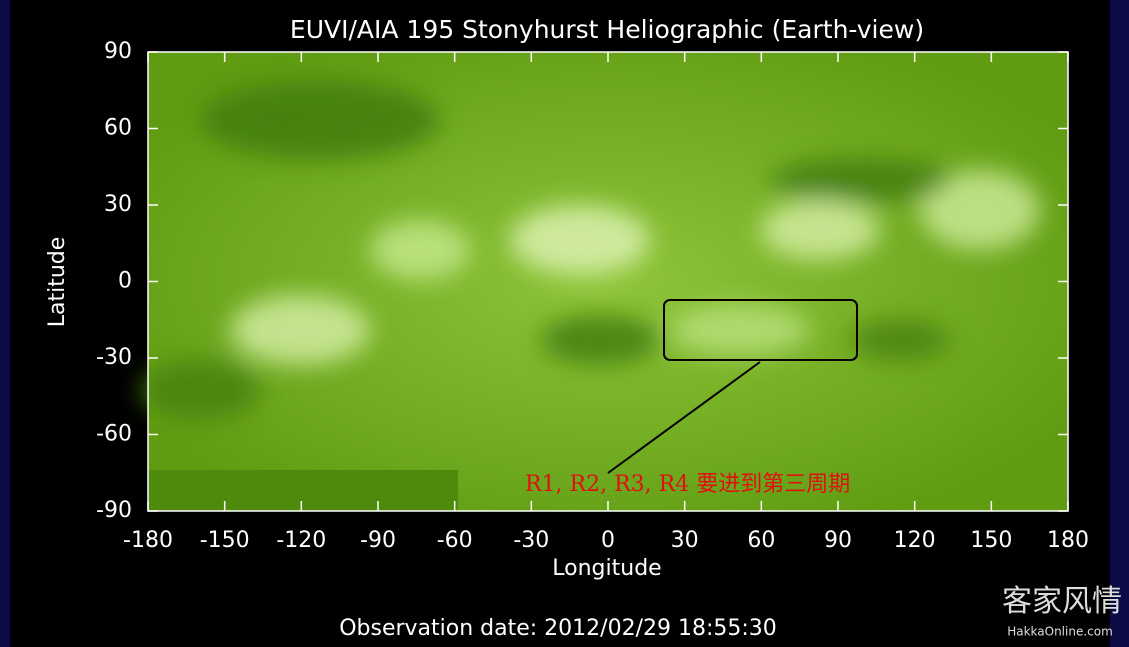 This screenshot has height=647, width=1129. Describe the element at coordinates (687, 484) in the screenshot. I see `annotation: R1, R2, R3, R4 要进到第三周期` at that location.